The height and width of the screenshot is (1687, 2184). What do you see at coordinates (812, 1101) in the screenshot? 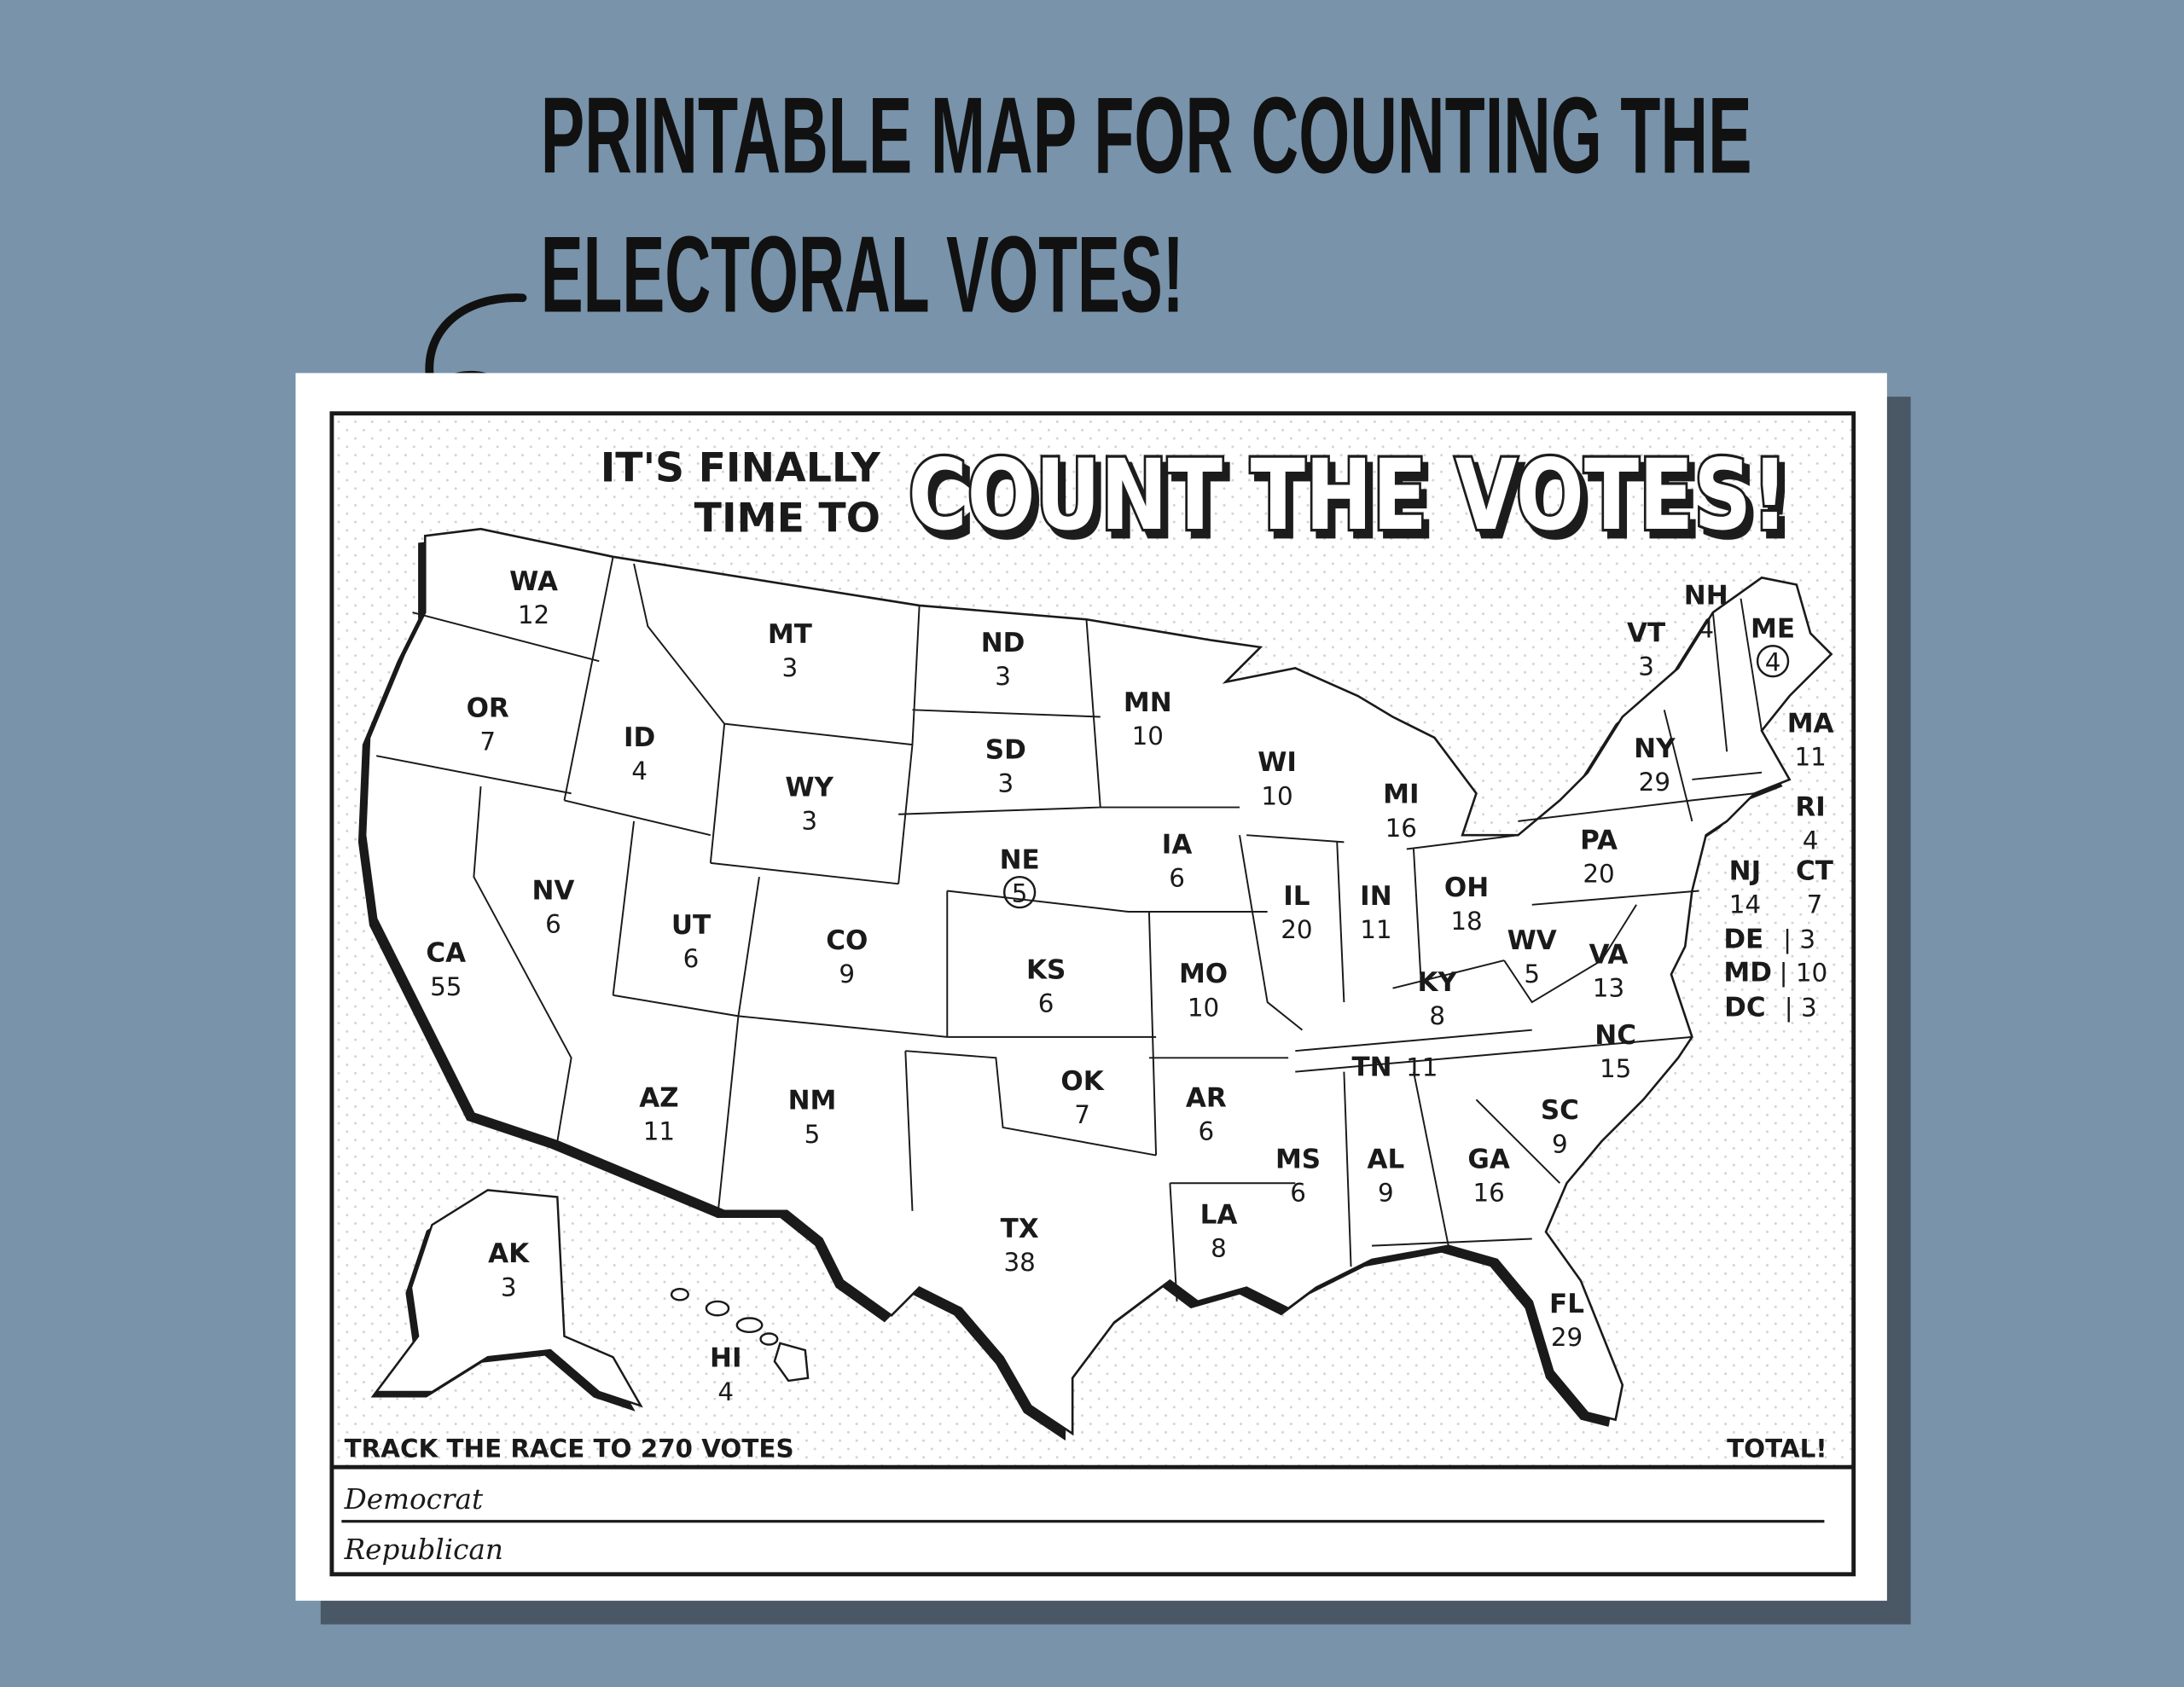
I see `state-label-nm: NM` at bounding box center [812, 1101].